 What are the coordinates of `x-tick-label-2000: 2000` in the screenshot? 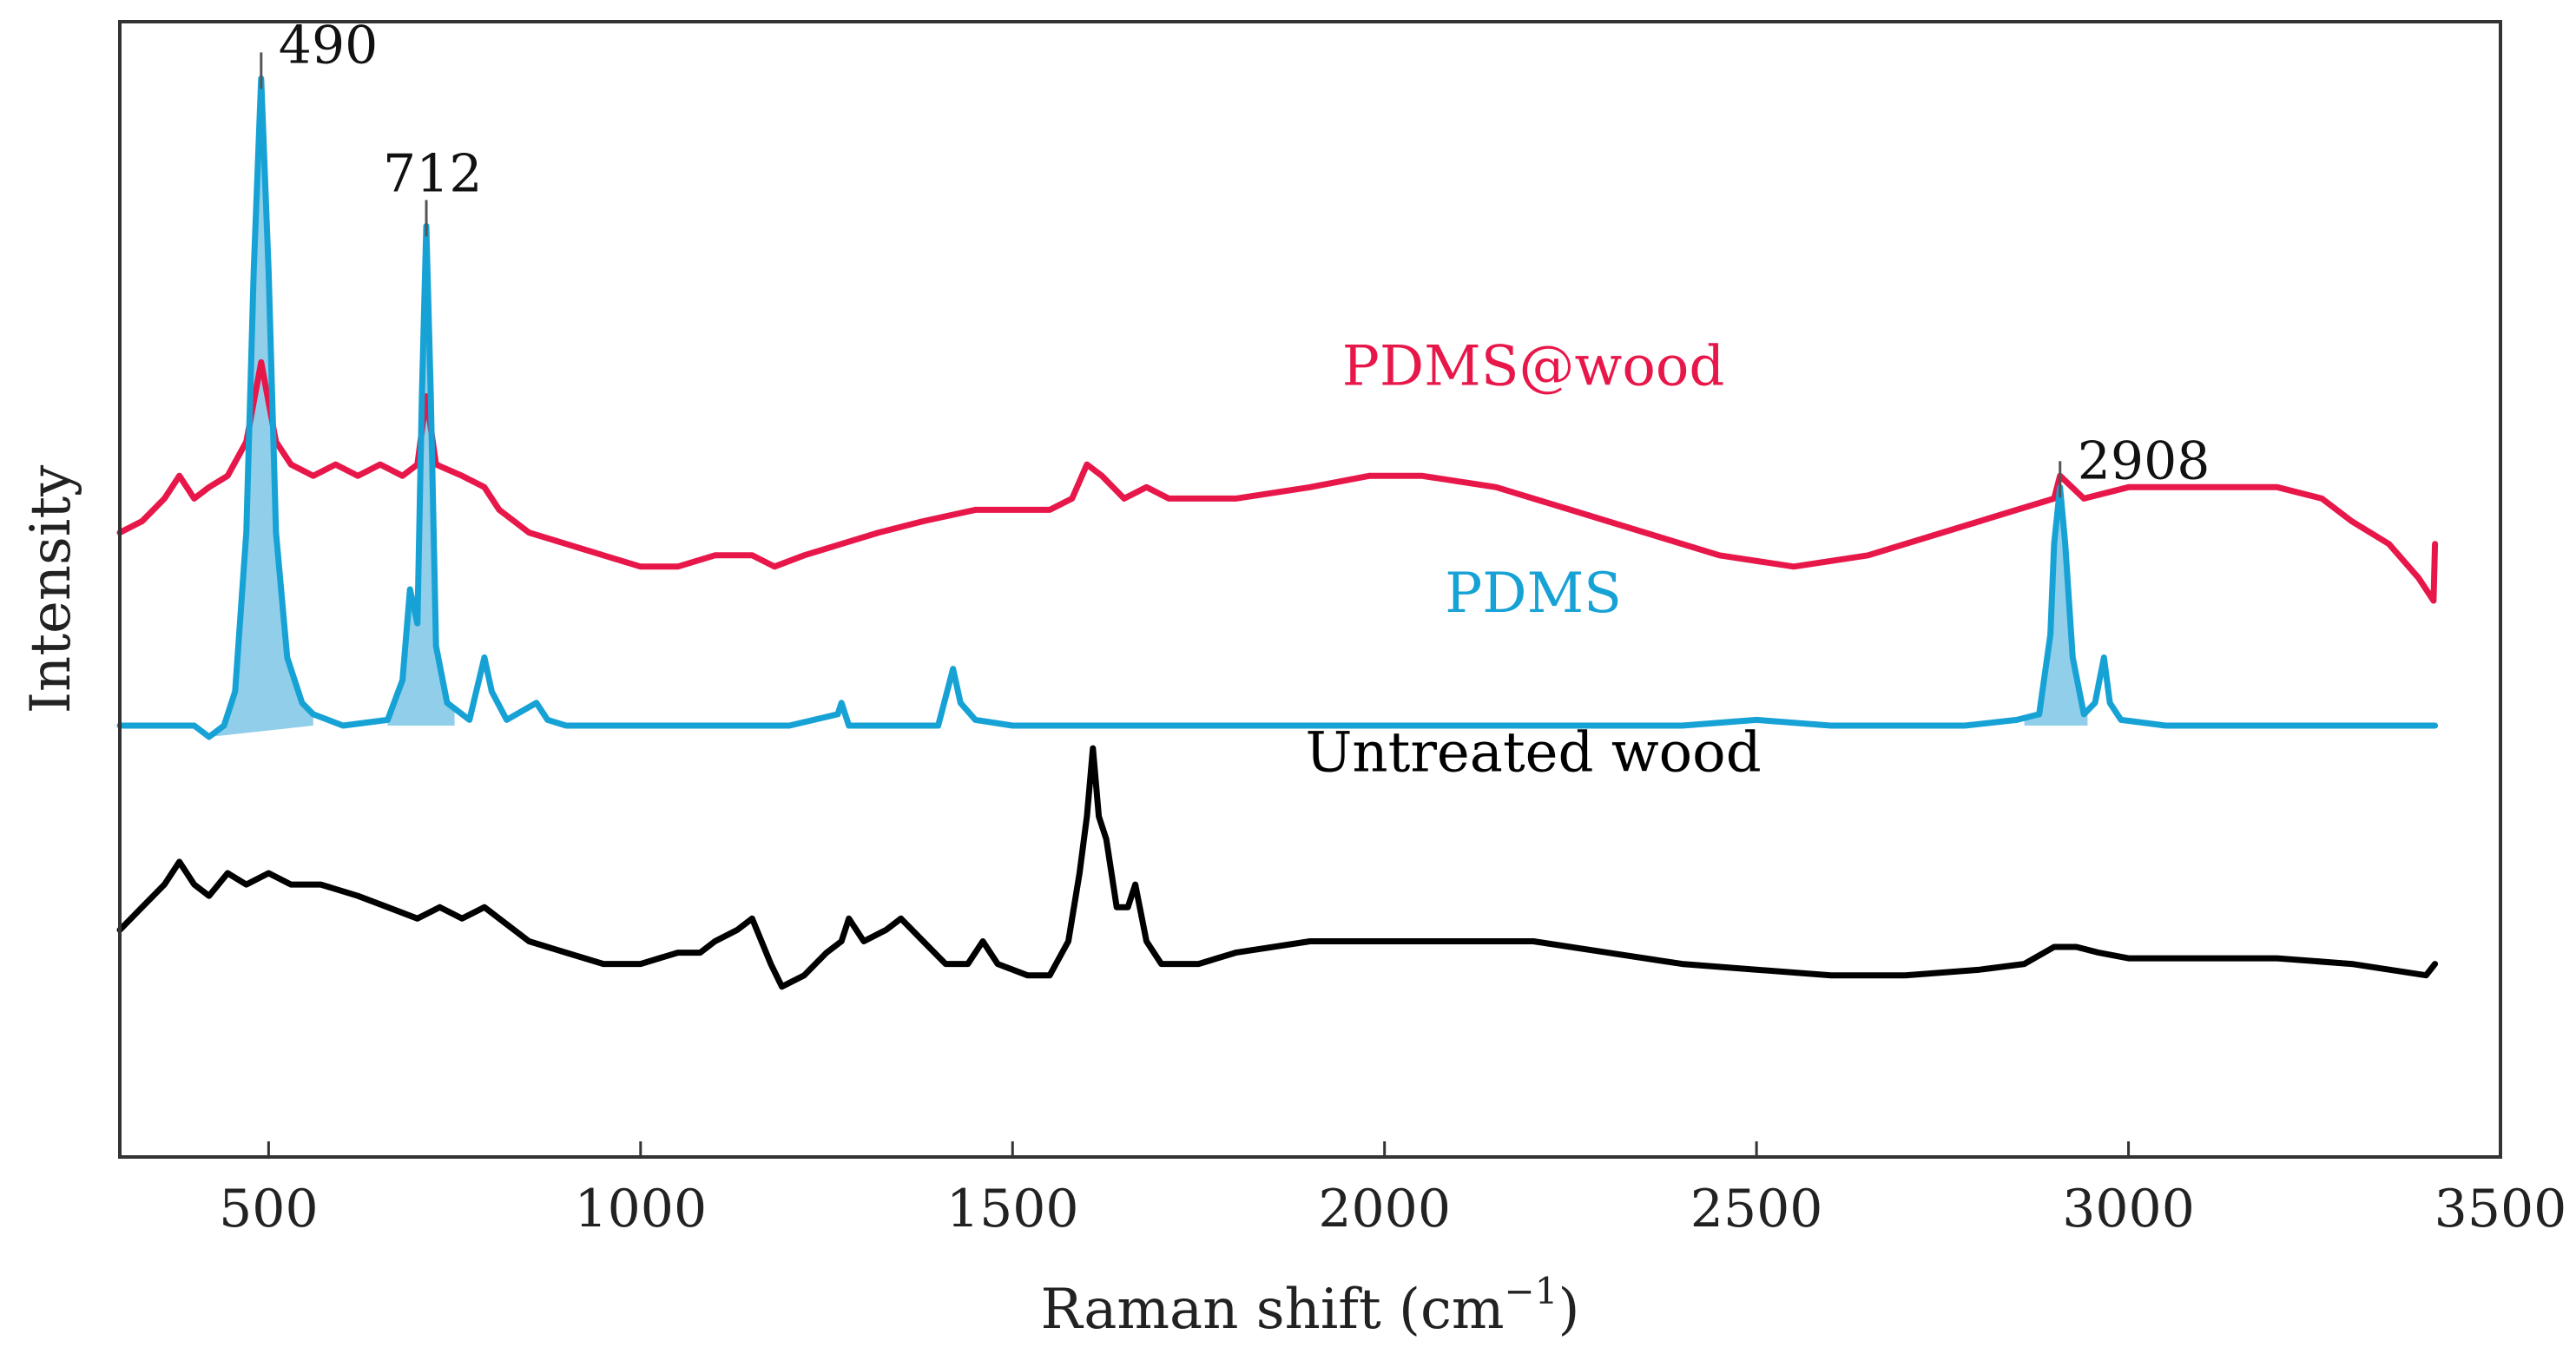 It's located at (1384, 1209).